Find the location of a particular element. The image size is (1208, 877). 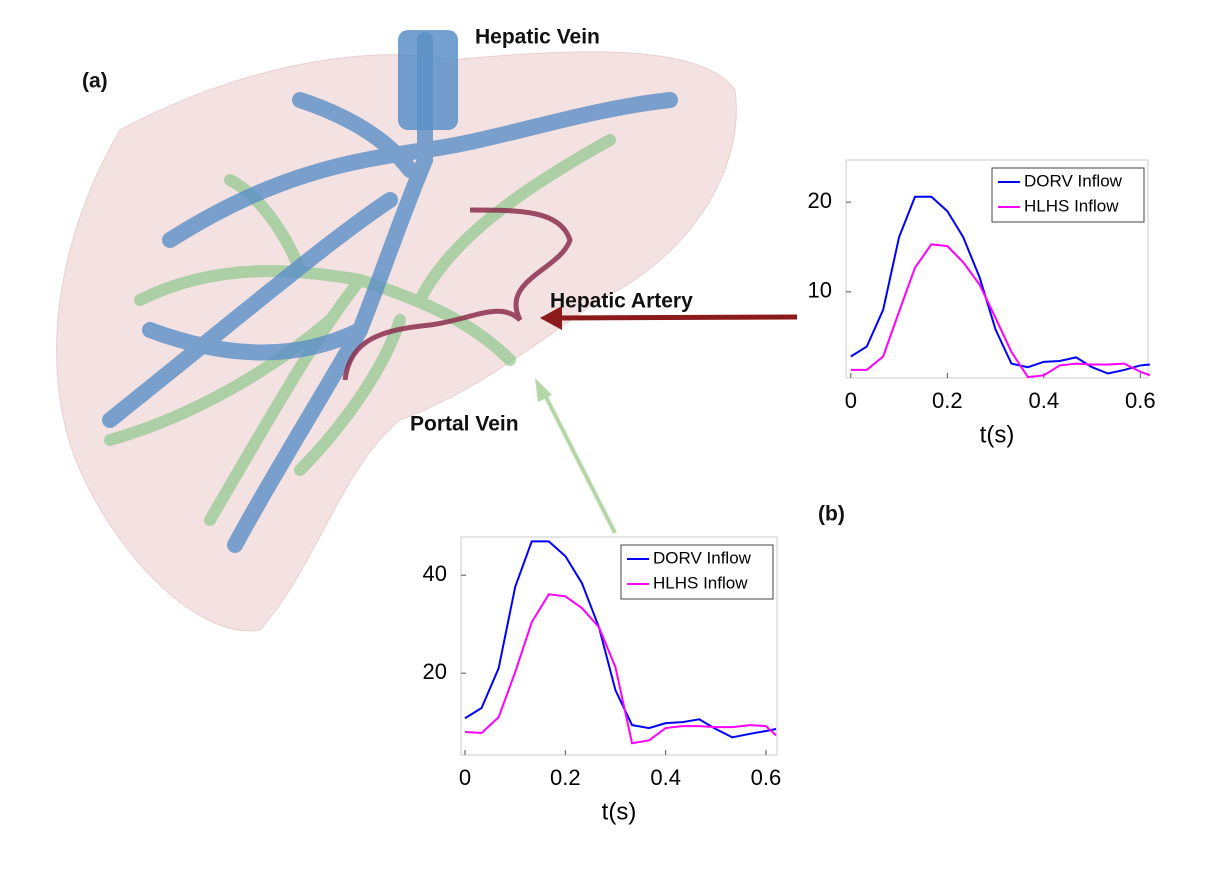

y-tick-label: 40 is located at coordinates (435, 573).